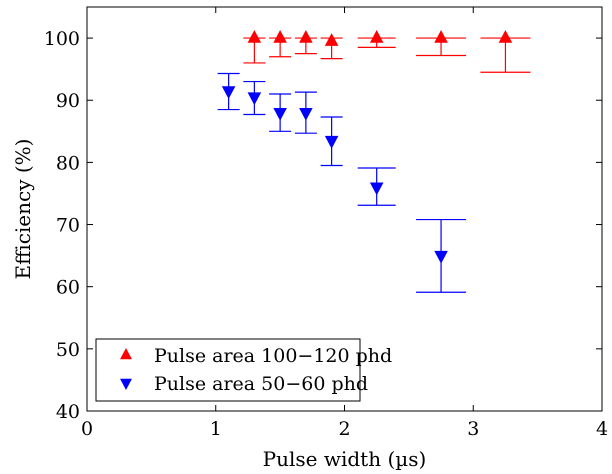 This screenshot has height=474, width=612. I want to click on x-axis-label: Pulse width (µs), so click(345, 459).